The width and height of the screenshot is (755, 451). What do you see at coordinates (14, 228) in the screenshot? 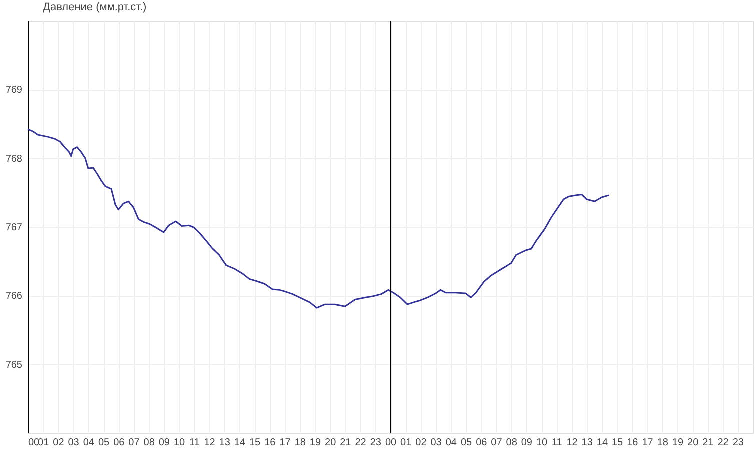
I see `y-tick-label: 767` at bounding box center [14, 228].